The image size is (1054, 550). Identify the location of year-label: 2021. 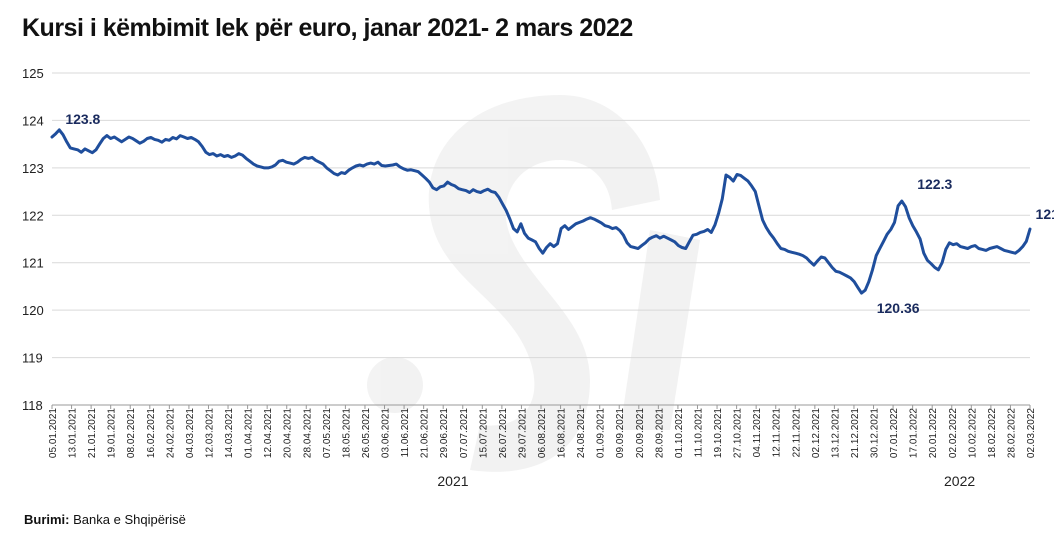
(452, 481).